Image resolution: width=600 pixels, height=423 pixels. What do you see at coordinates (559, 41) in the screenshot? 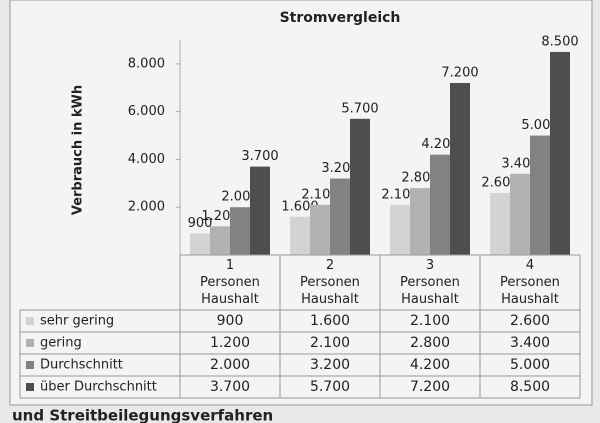
I see `data-label: 8.500` at bounding box center [559, 41].